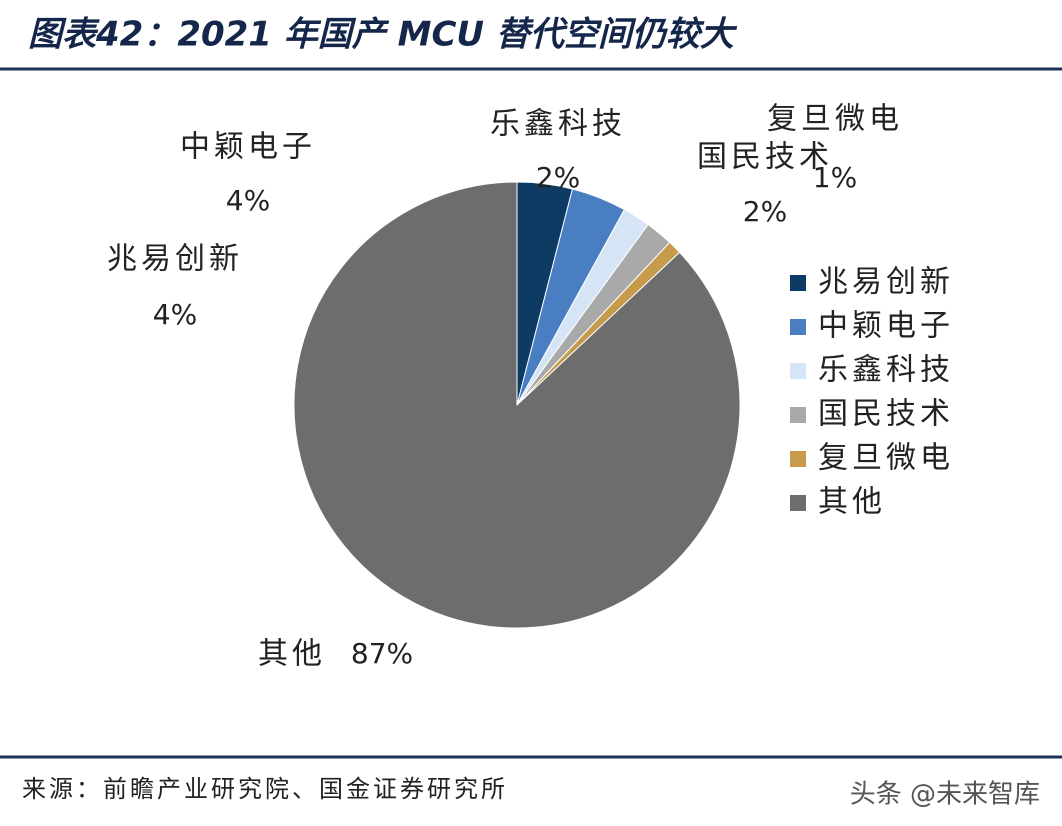  What do you see at coordinates (886, 370) in the screenshot?
I see `legend-label: 乐鑫科技` at bounding box center [886, 370].